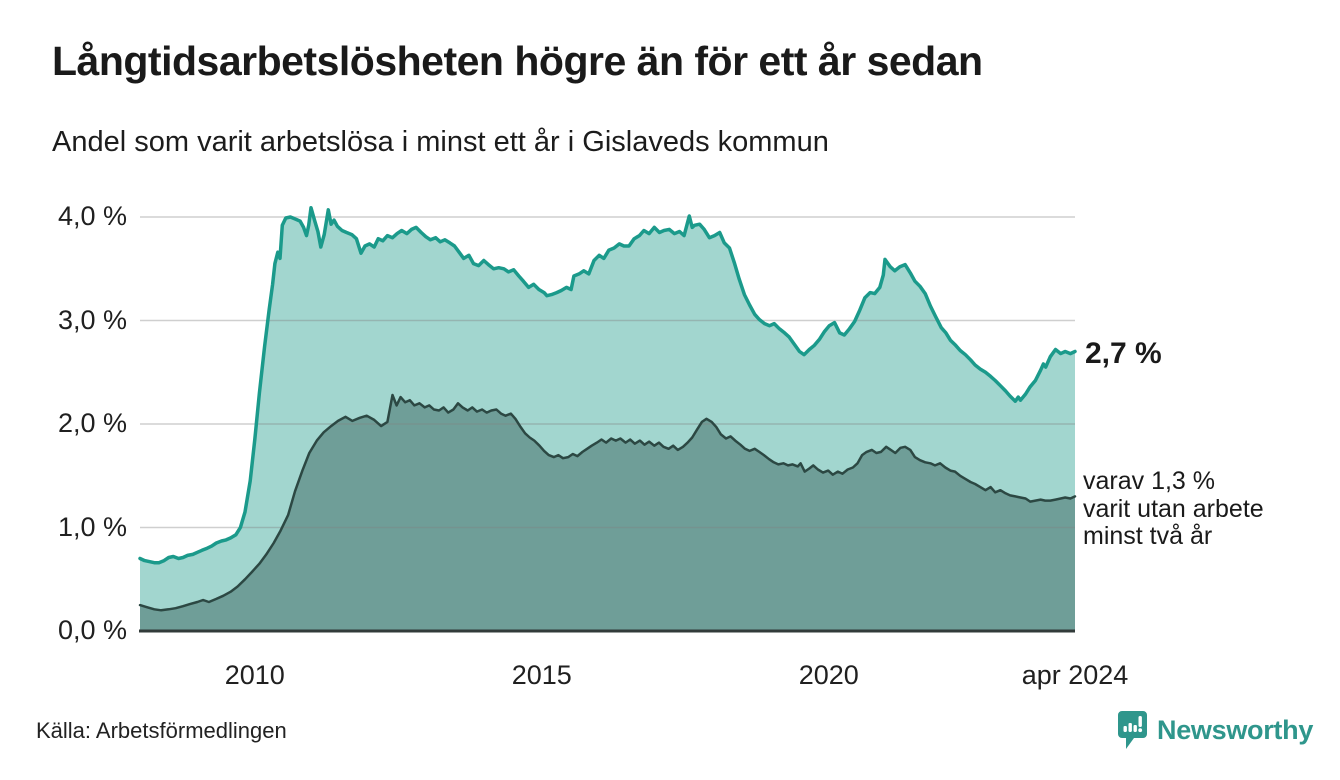 This screenshot has width=1340, height=780. I want to click on y-axis-tick-label: 0,0 %, so click(92, 630).